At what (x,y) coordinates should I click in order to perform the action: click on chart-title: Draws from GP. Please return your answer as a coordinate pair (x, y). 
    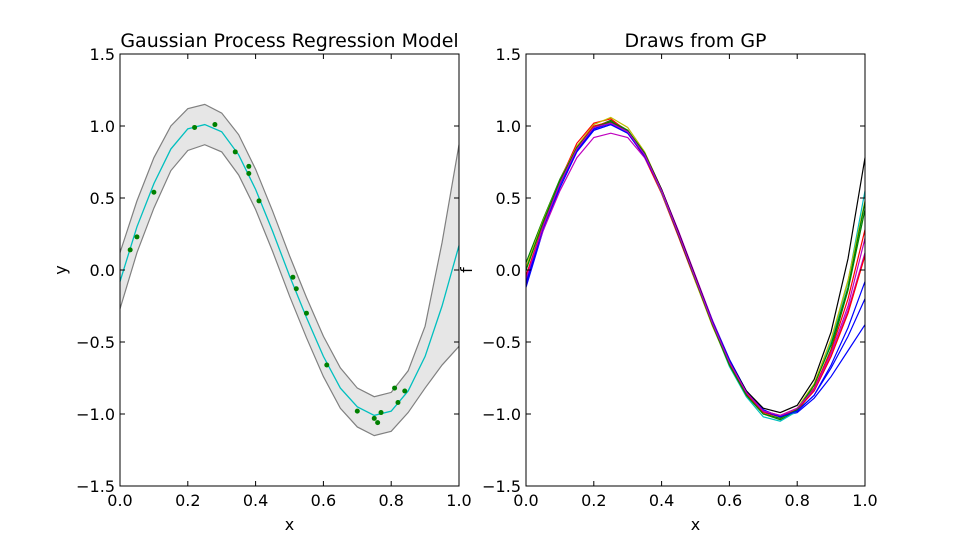
    Looking at the image, I should click on (696, 41).